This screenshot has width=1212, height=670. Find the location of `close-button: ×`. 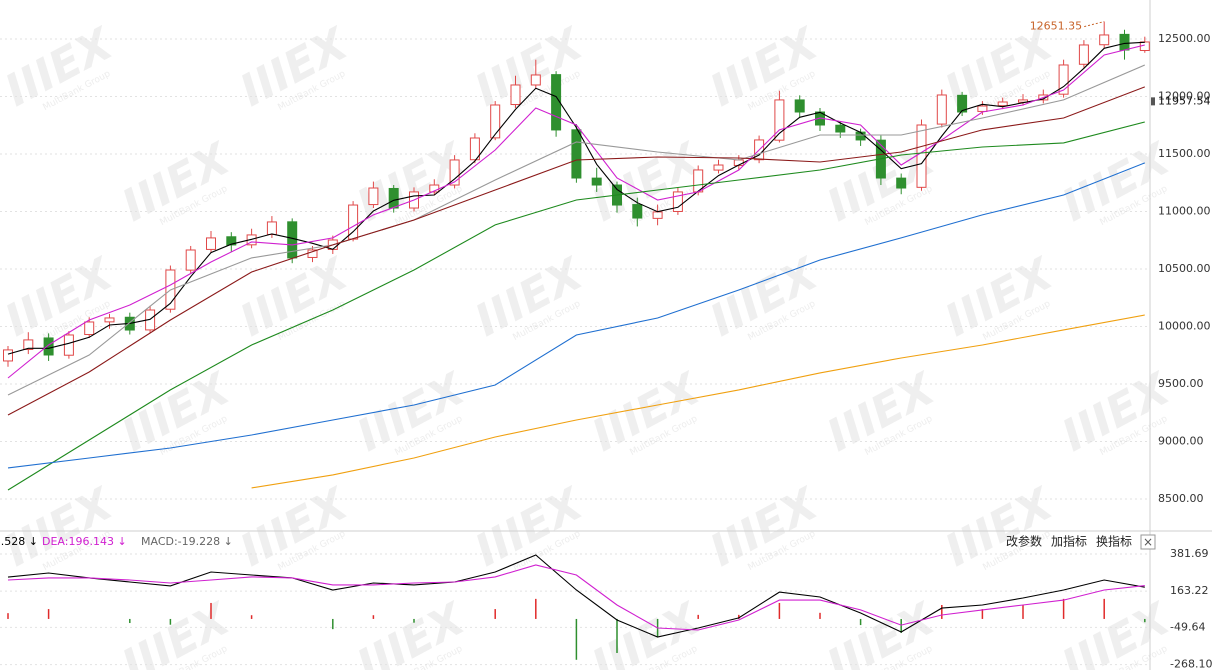

close-button: × is located at coordinates (1148, 542).